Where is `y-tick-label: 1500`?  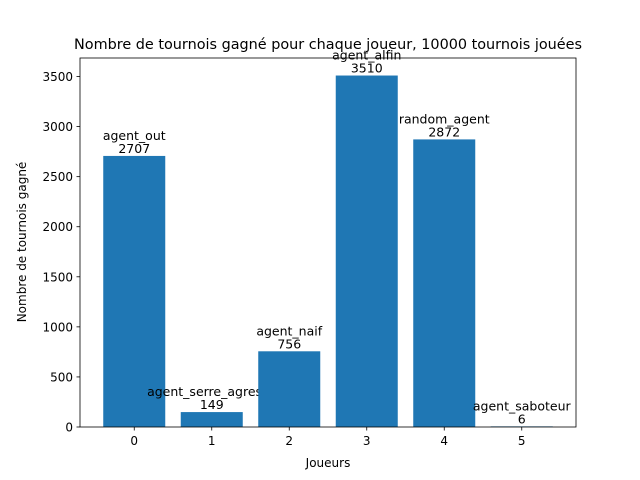 y-tick-label: 1500 is located at coordinates (57, 277).